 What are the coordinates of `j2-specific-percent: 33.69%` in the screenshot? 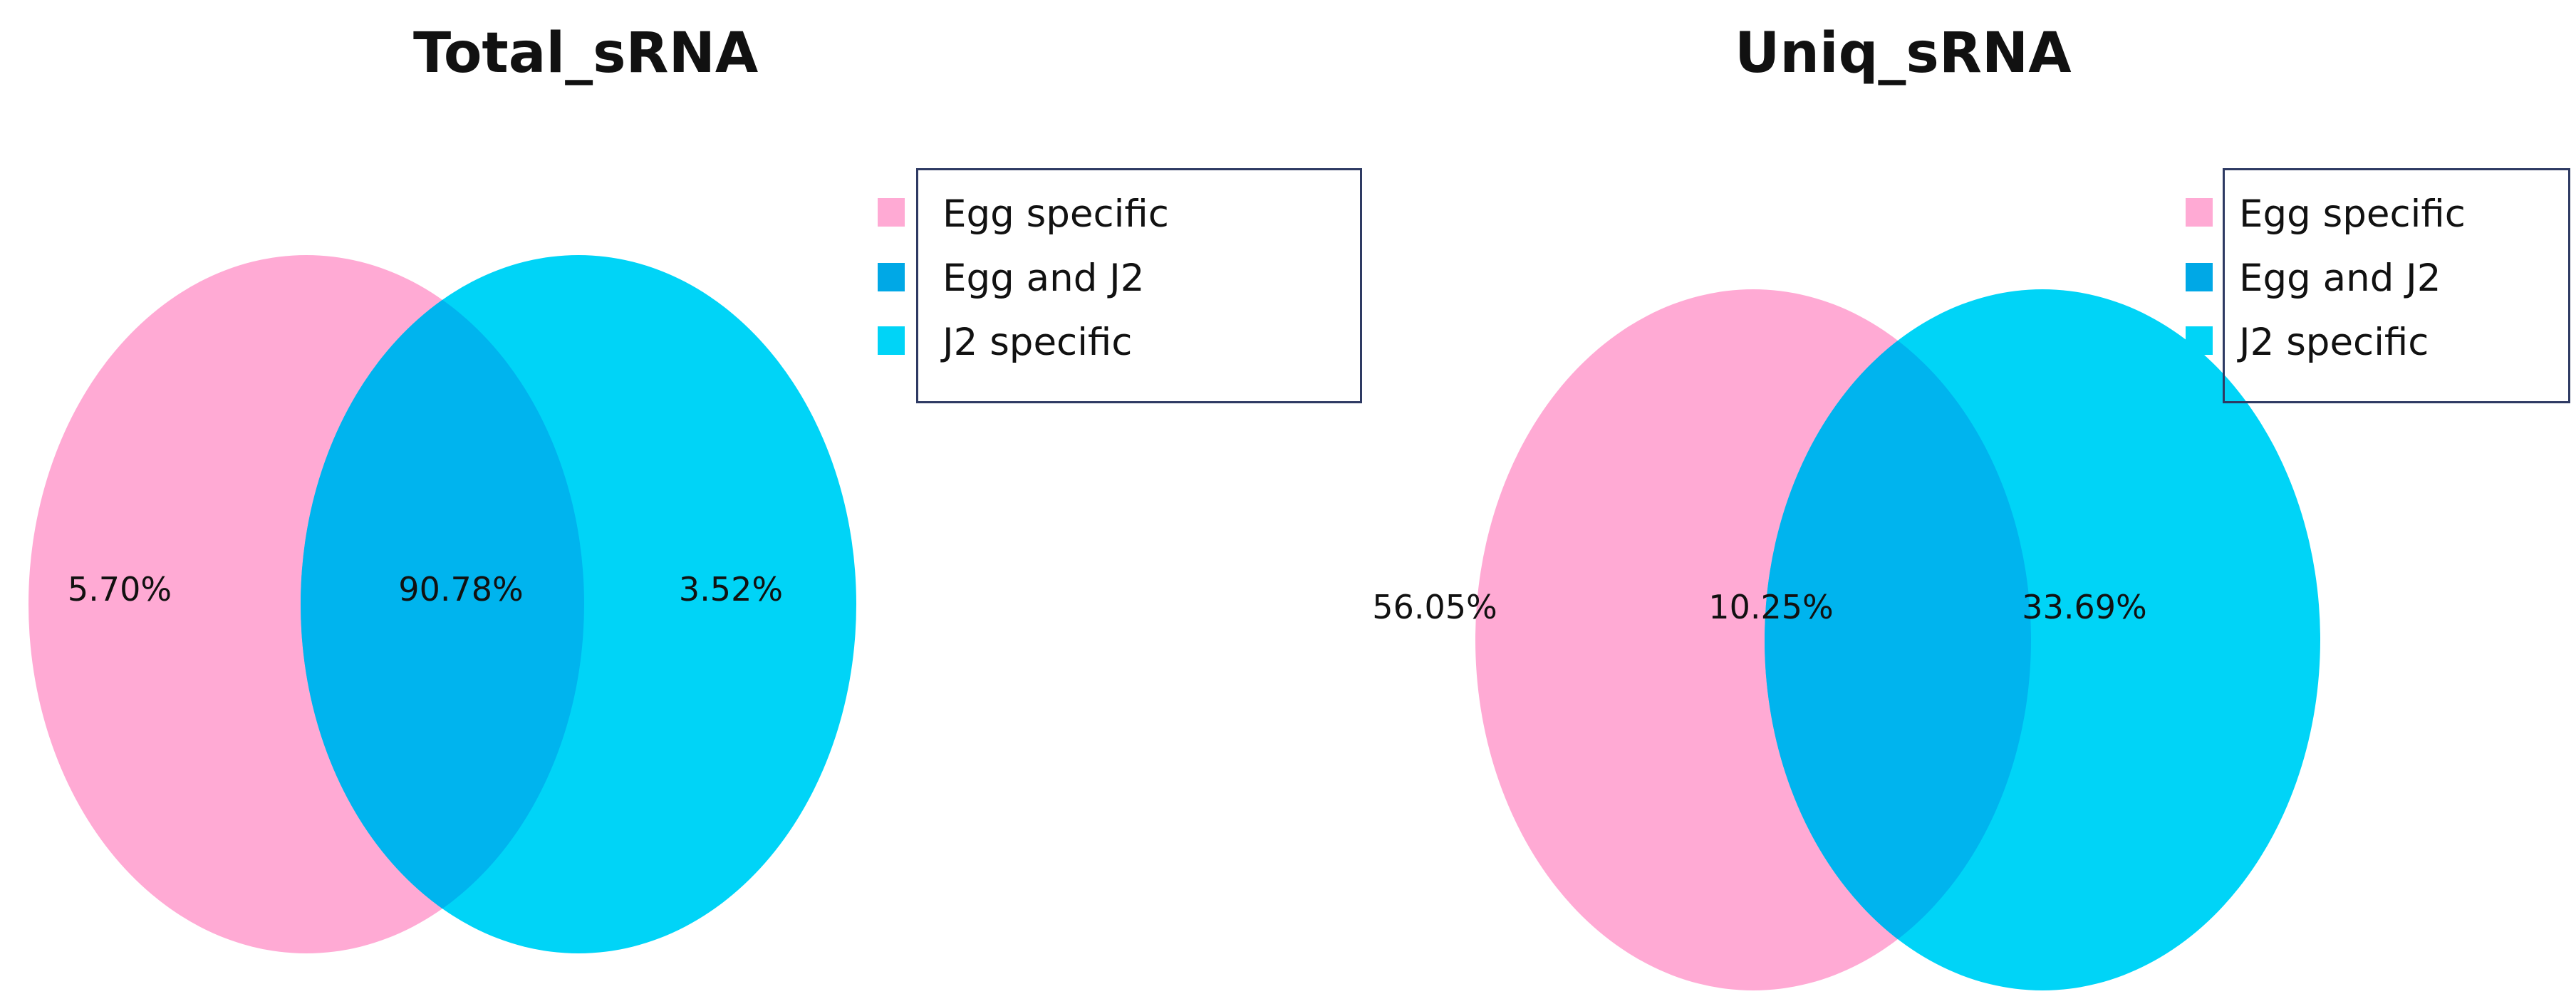 It's located at (2084, 607).